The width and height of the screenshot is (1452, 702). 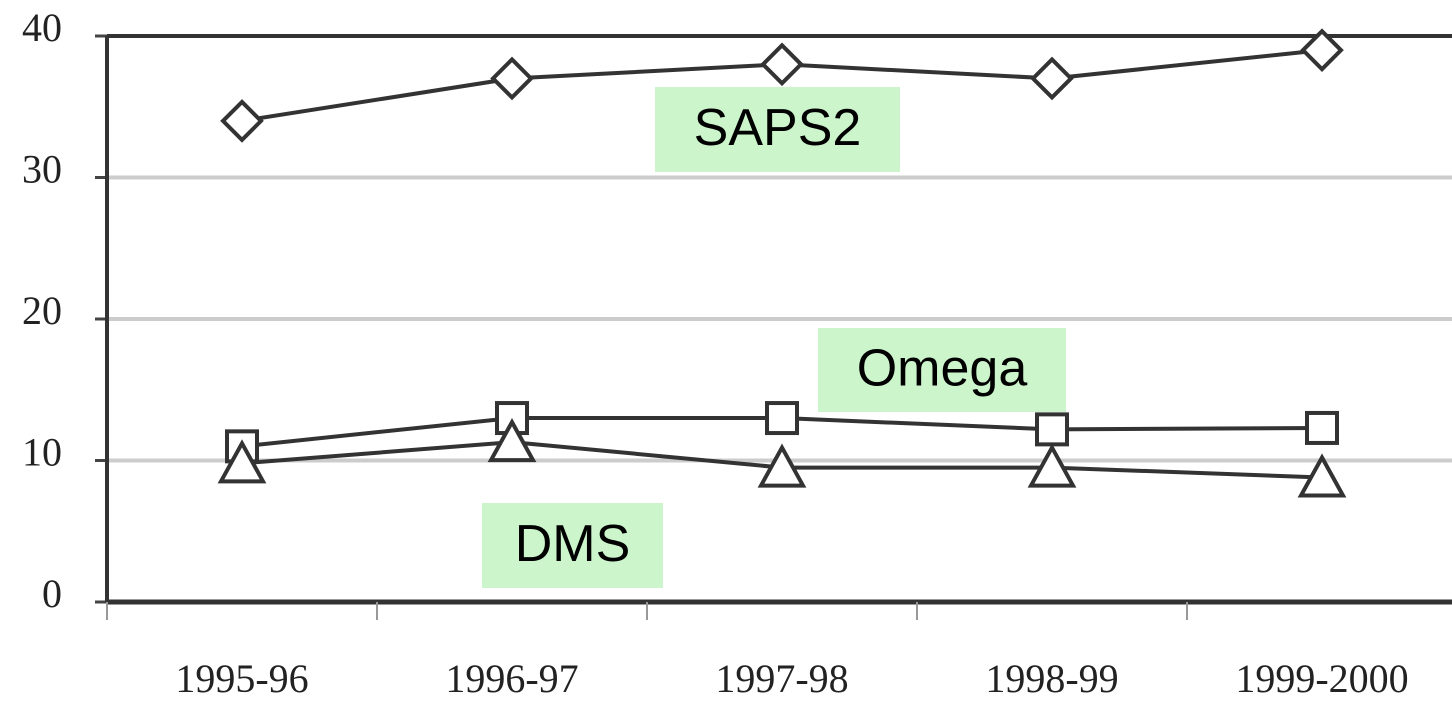 I want to click on x-tick-label: 1996-97, so click(x=511, y=678).